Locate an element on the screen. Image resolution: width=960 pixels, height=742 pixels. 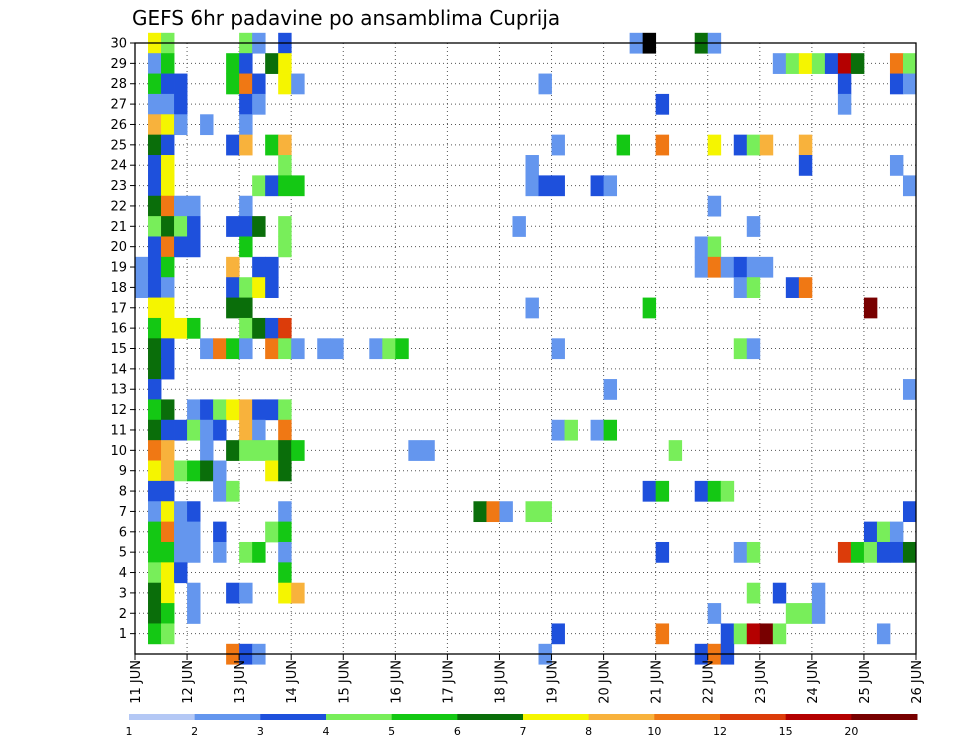
y-tick-label: 21 is located at coordinates (118, 227).